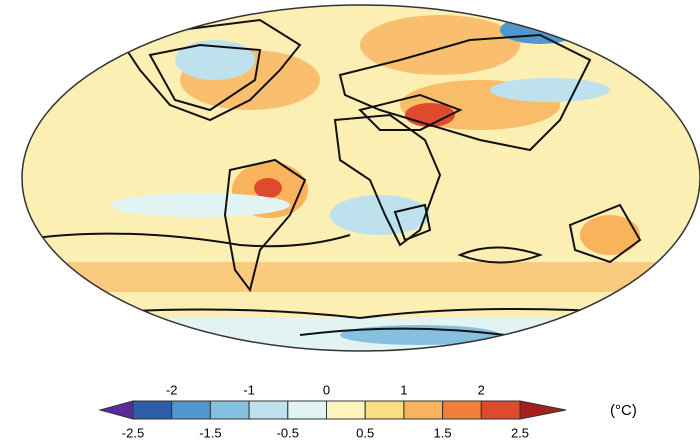  I want to click on colorbar-label: 1.5, so click(443, 432).